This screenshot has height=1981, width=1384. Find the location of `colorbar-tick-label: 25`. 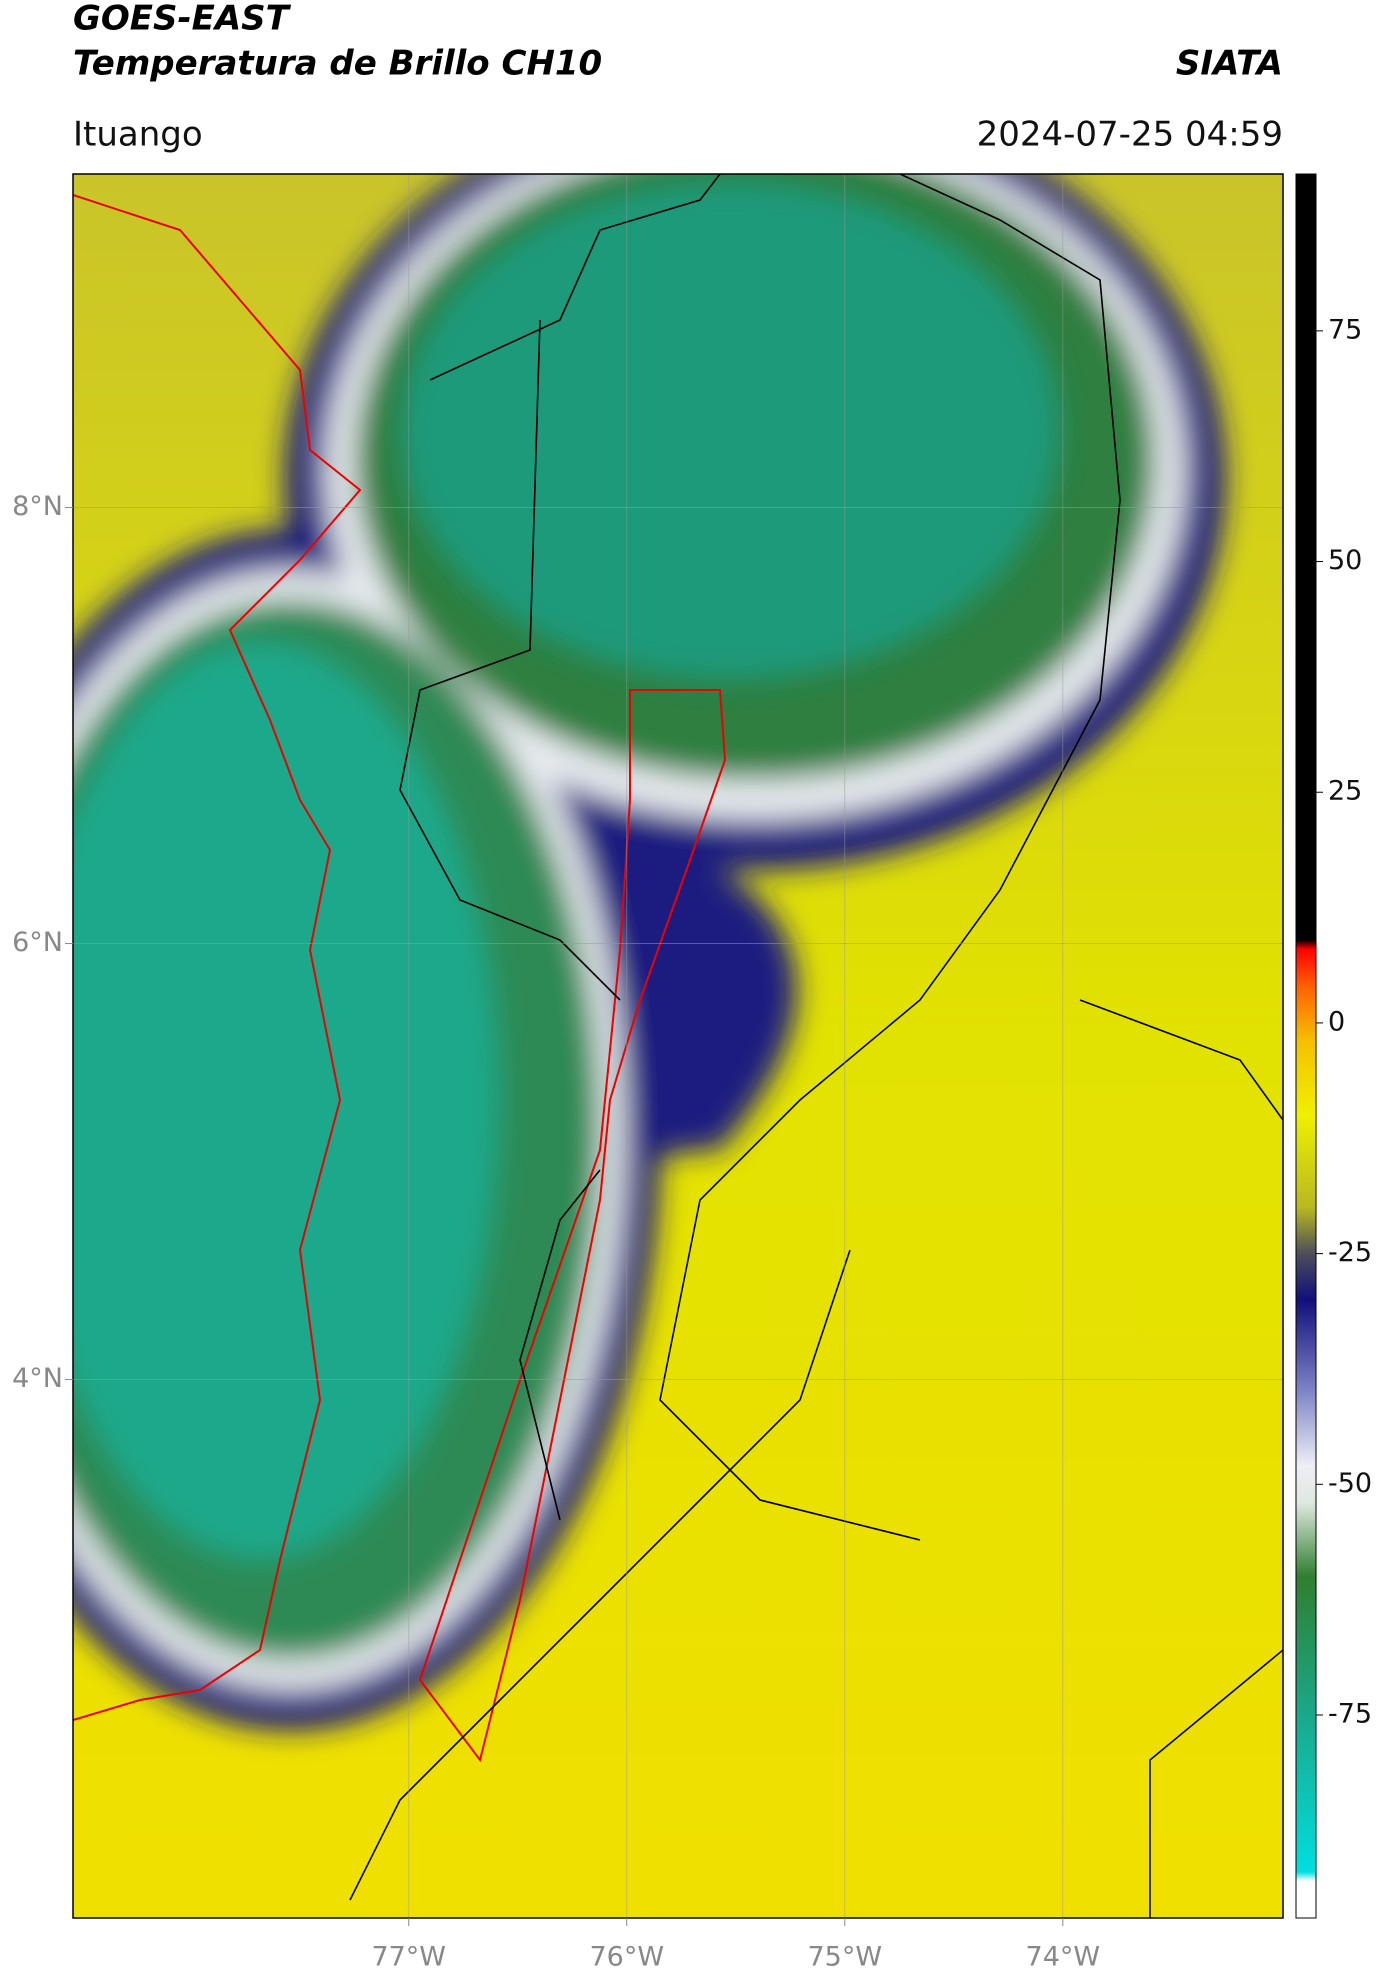

colorbar-tick-label: 25 is located at coordinates (1345, 791).